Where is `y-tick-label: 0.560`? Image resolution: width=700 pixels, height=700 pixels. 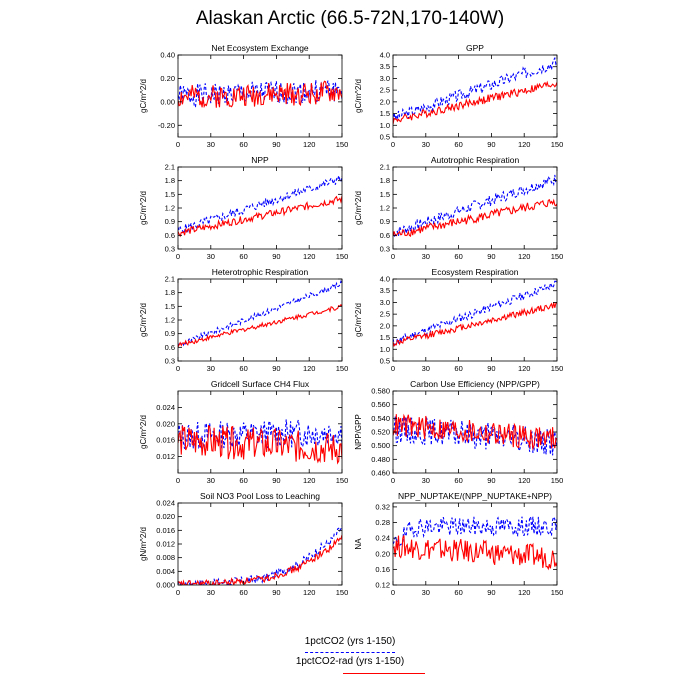
y-tick-label: 0.560 is located at coordinates (380, 404).